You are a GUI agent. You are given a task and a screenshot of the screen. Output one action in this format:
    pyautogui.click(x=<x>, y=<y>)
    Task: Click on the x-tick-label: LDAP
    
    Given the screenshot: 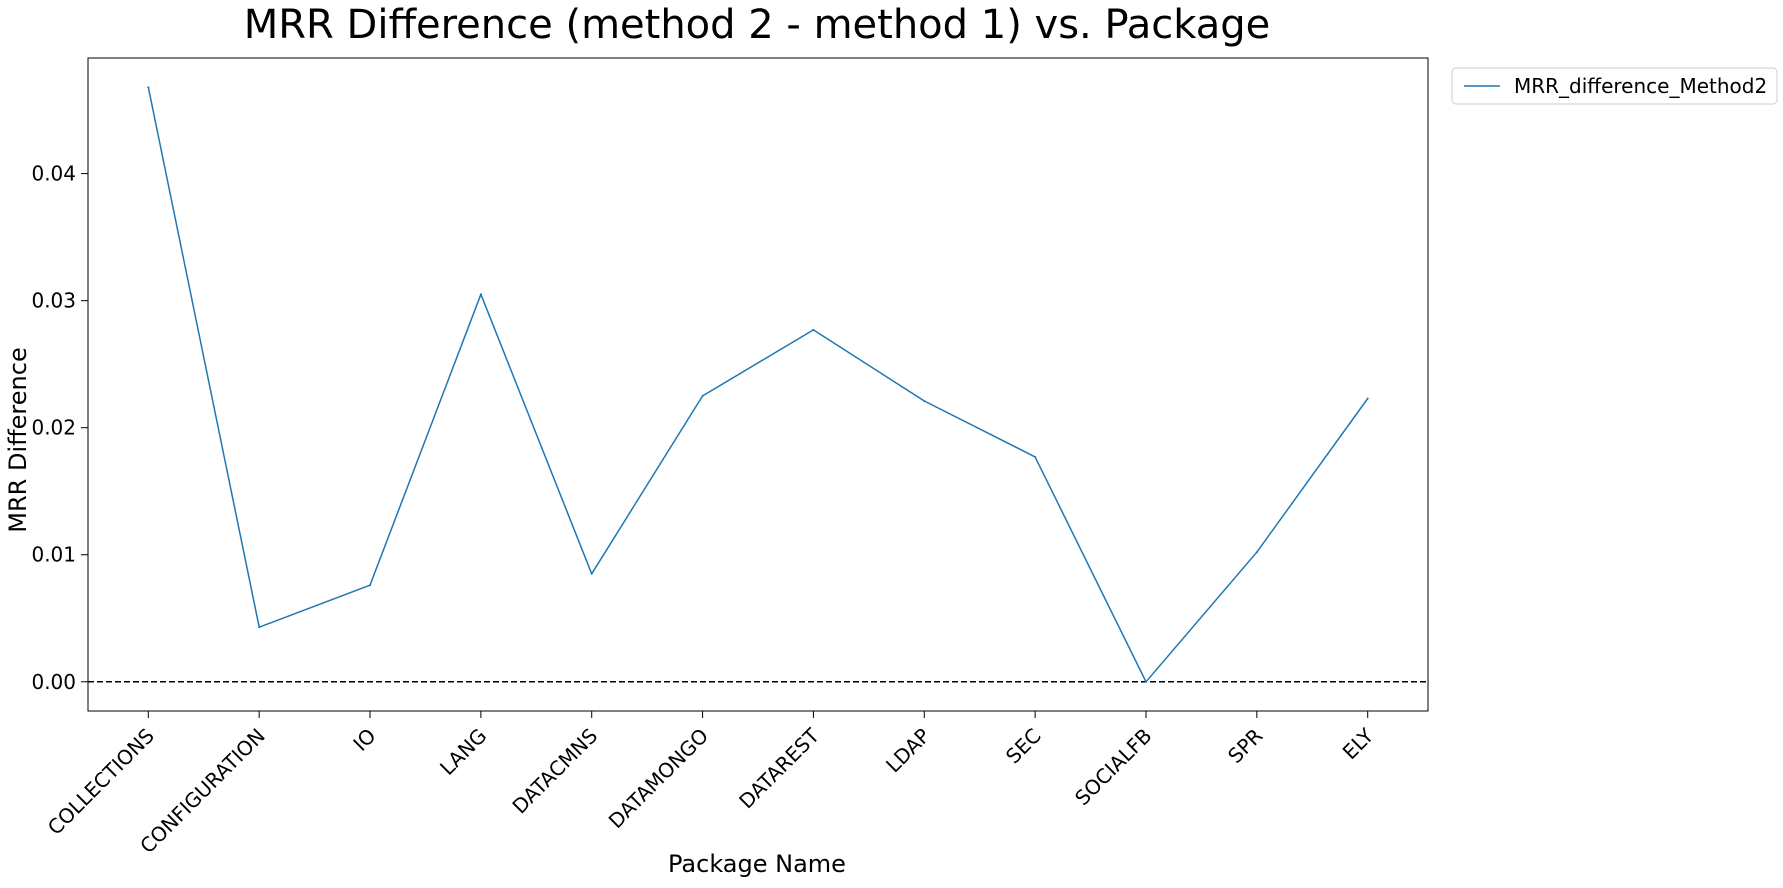 What is the action you would take?
    pyautogui.click(x=908, y=751)
    